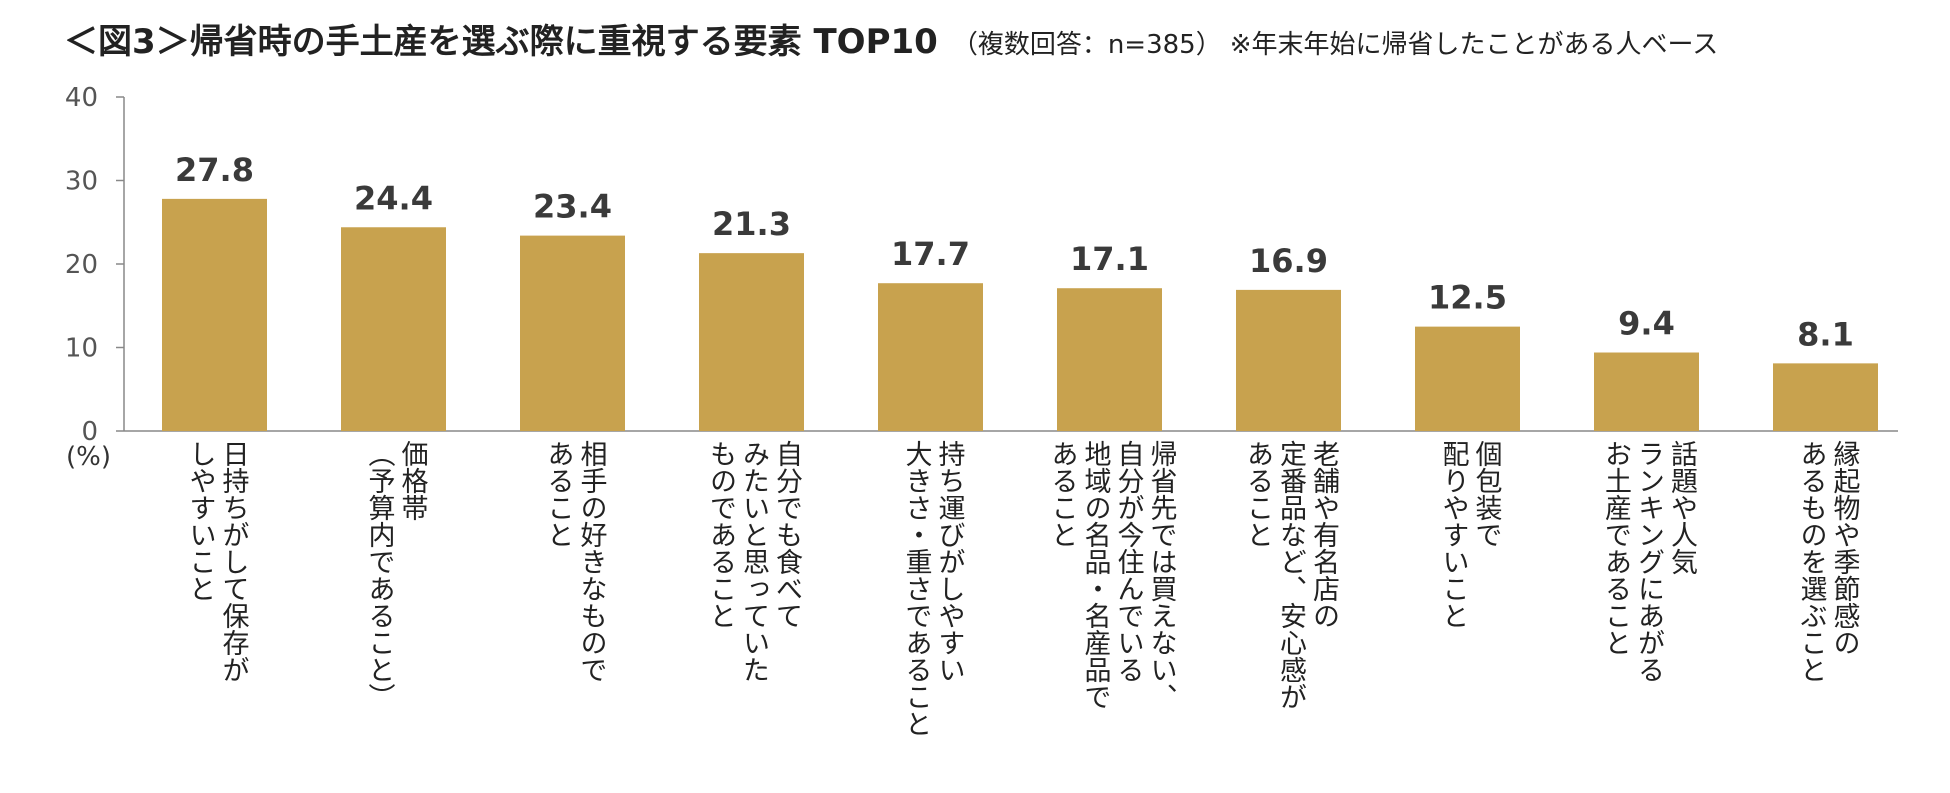 Image resolution: width=1950 pixels, height=793 pixels. What do you see at coordinates (216, 561) in the screenshot?
I see `x-category-label: 日持ちがして保存が しやすいこと` at bounding box center [216, 561].